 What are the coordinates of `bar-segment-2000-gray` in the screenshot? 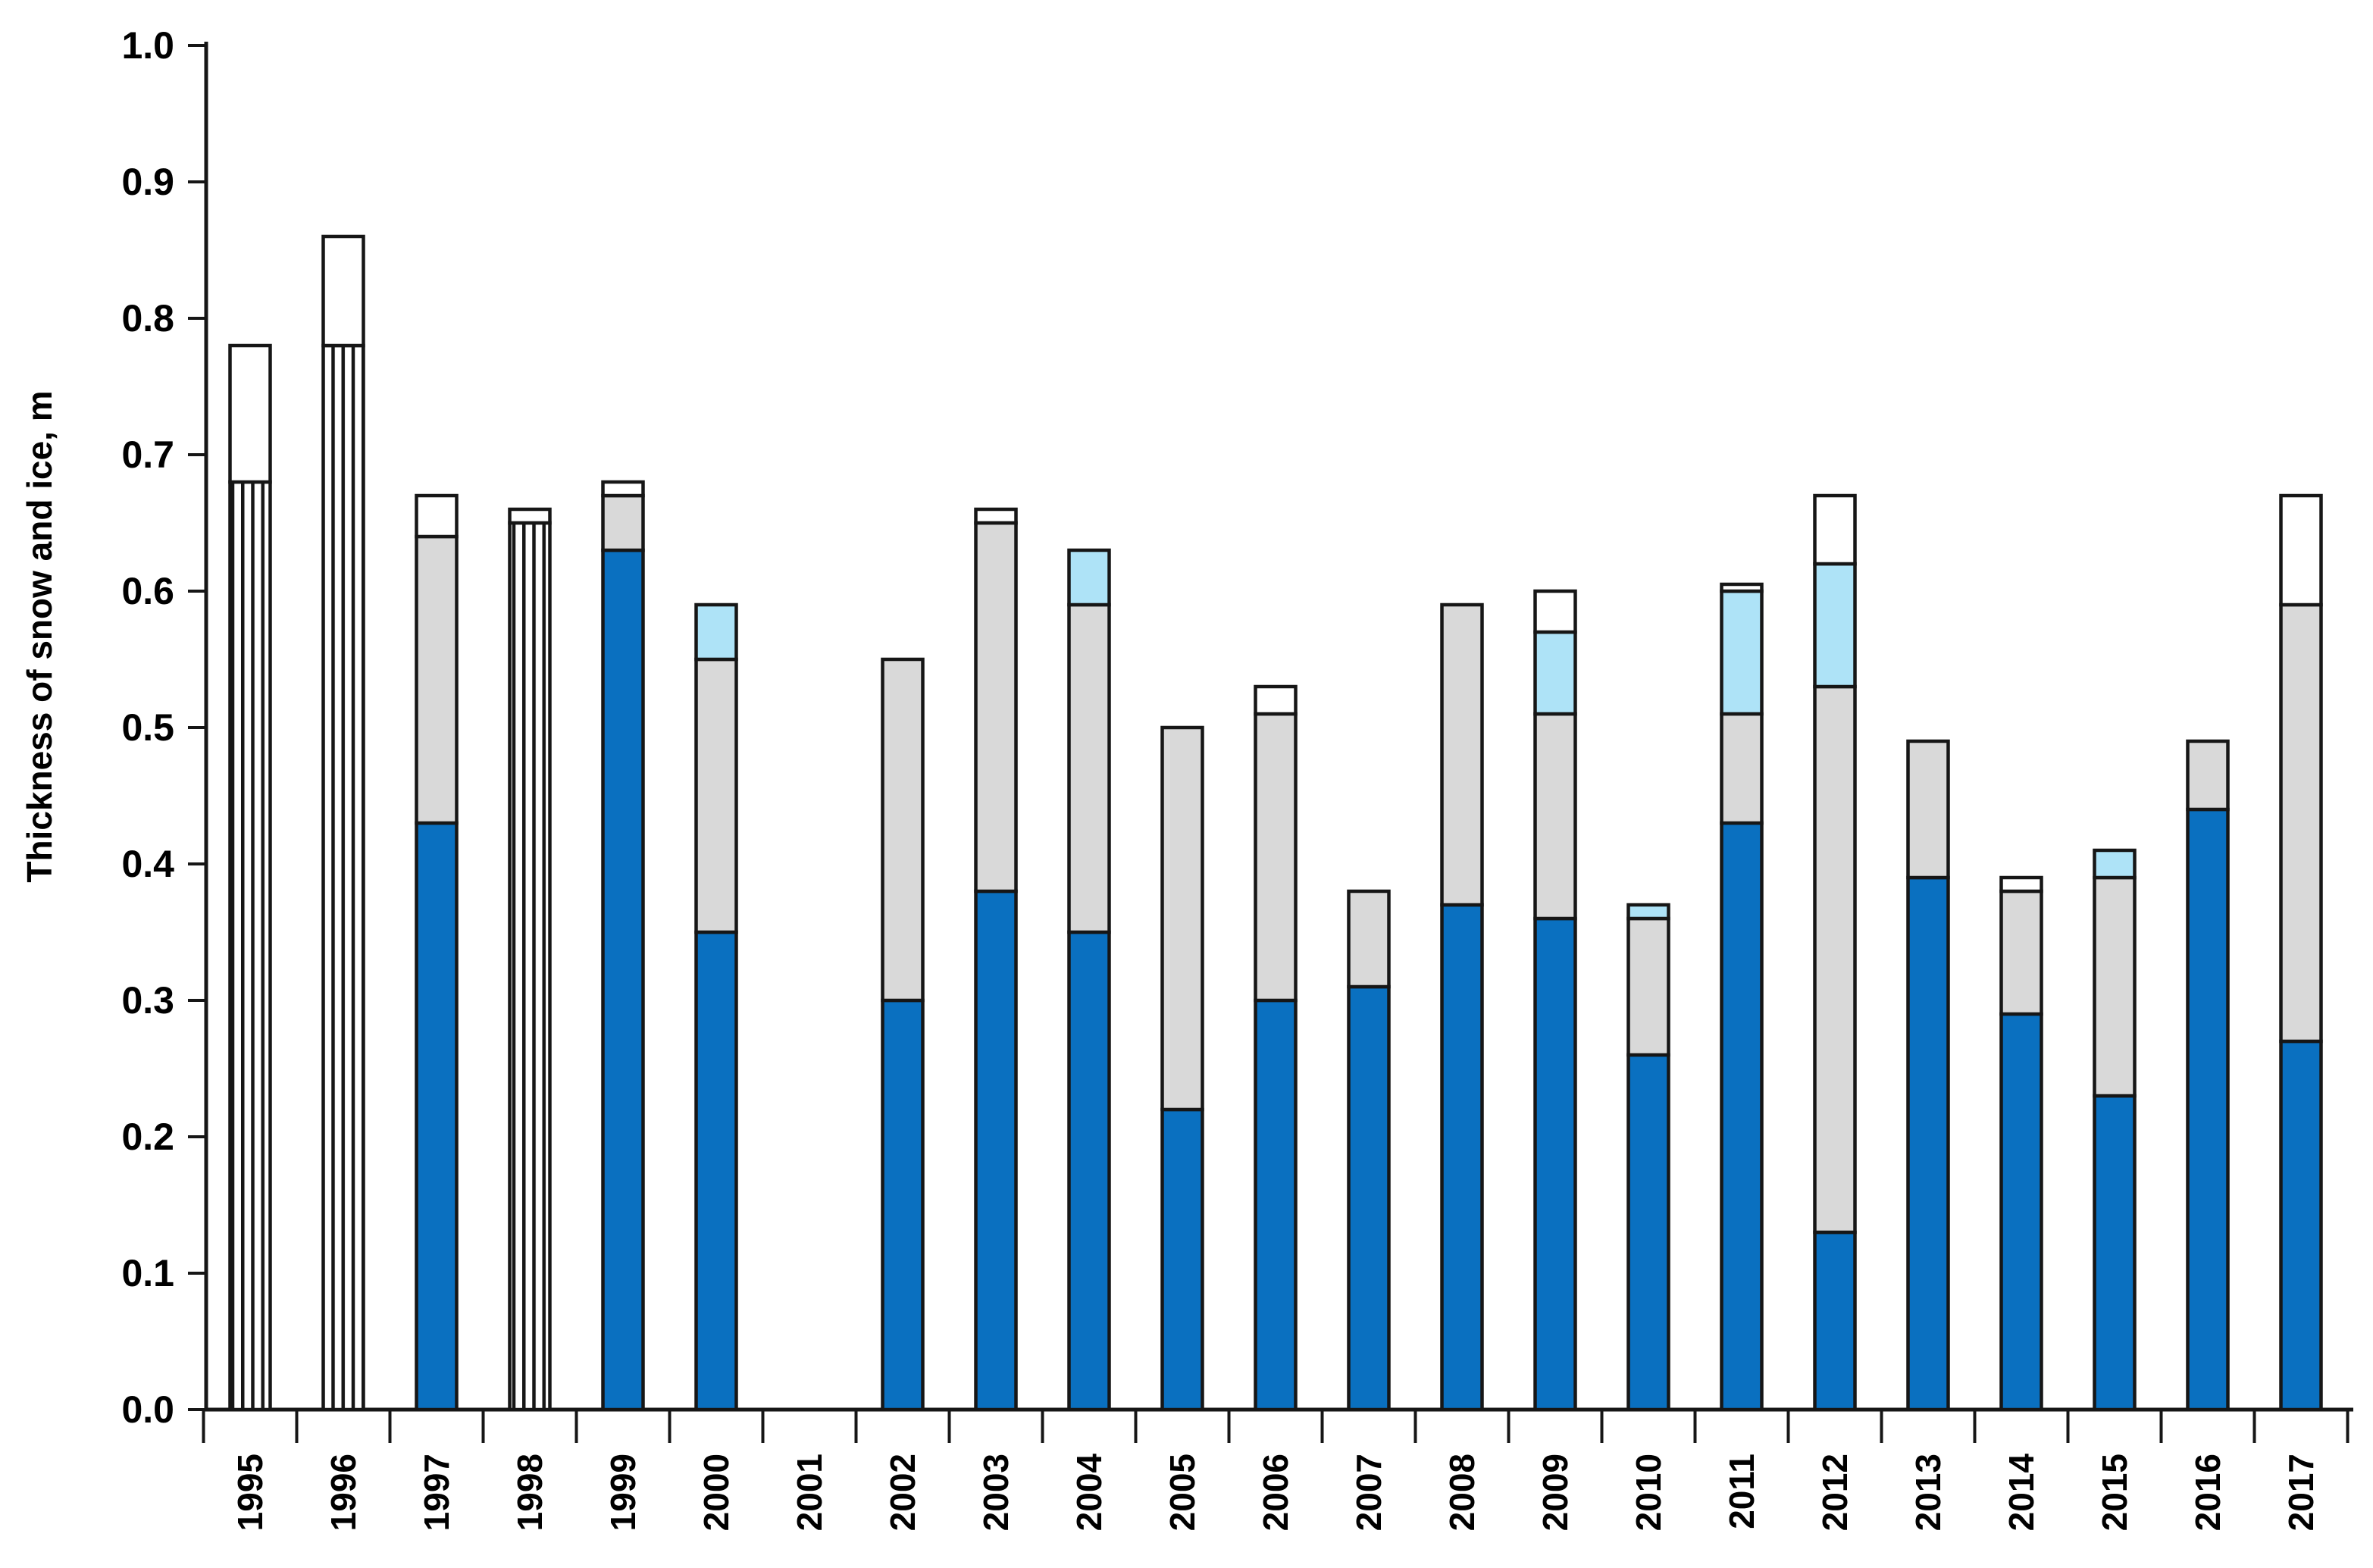 It's located at (716, 795).